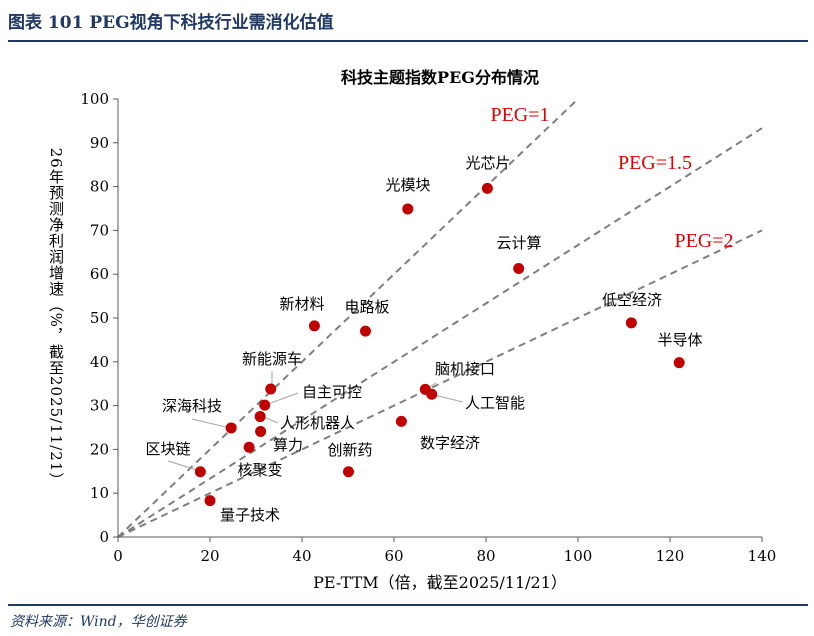  Describe the element at coordinates (366, 307) in the screenshot. I see `data-point-label: 电路板` at that location.